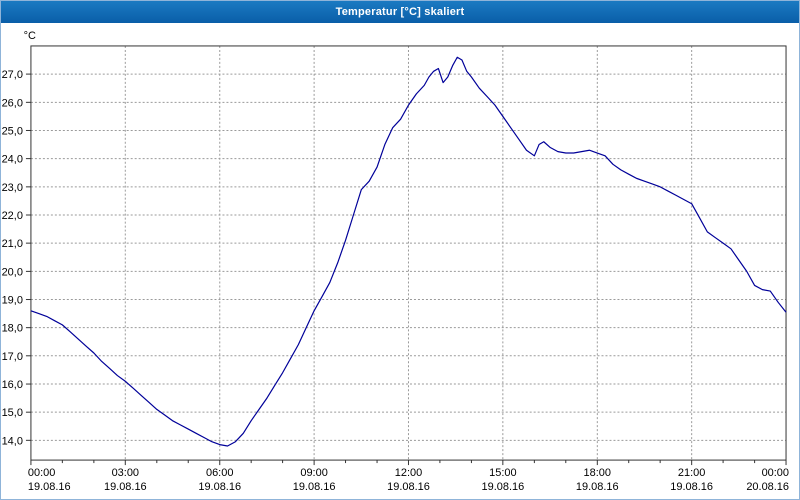 The height and width of the screenshot is (500, 800). I want to click on svg-text: 22,0, so click(12, 216).